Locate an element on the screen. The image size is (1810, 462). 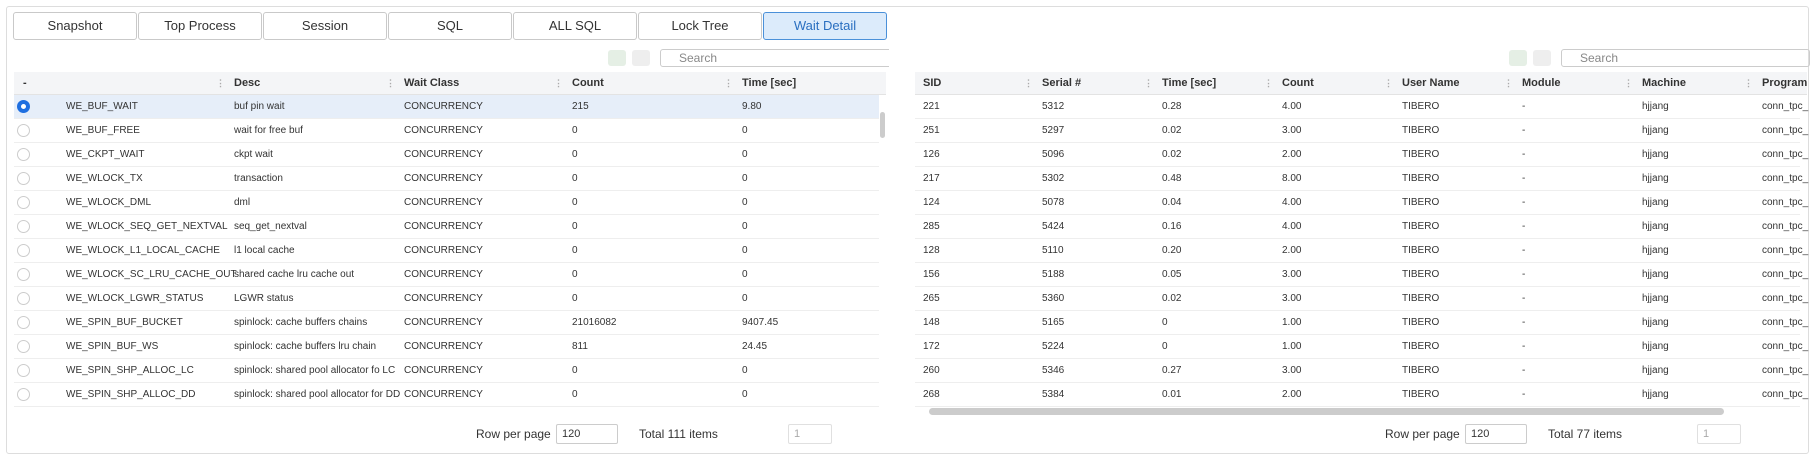
tab: SQL is located at coordinates (450, 26).